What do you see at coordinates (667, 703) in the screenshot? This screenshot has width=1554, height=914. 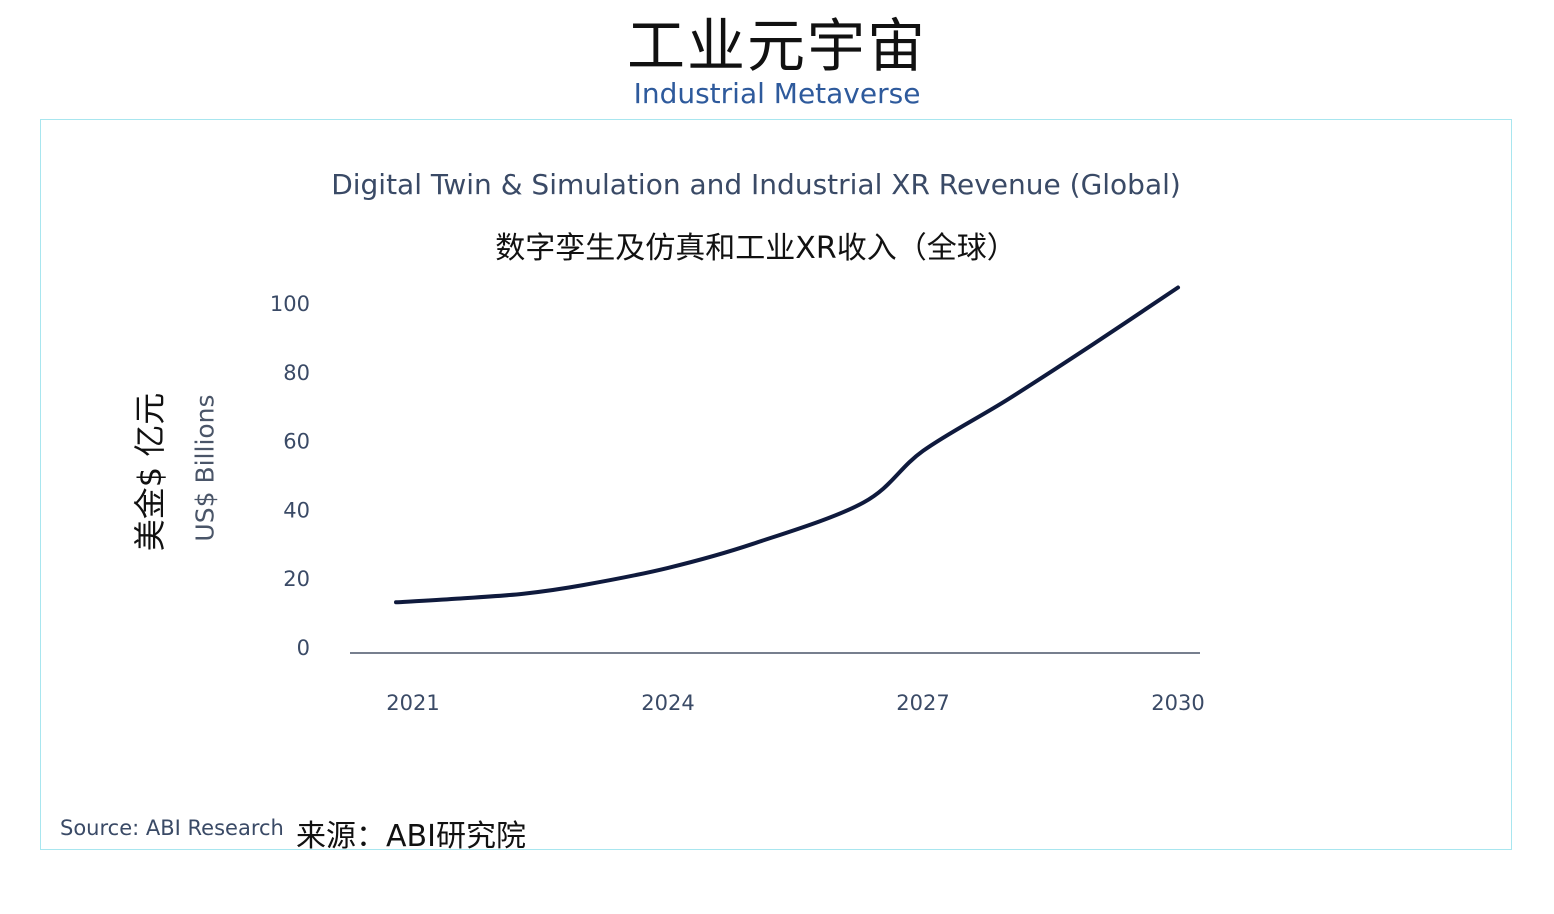 I see `x-tick-label: 2024` at bounding box center [667, 703].